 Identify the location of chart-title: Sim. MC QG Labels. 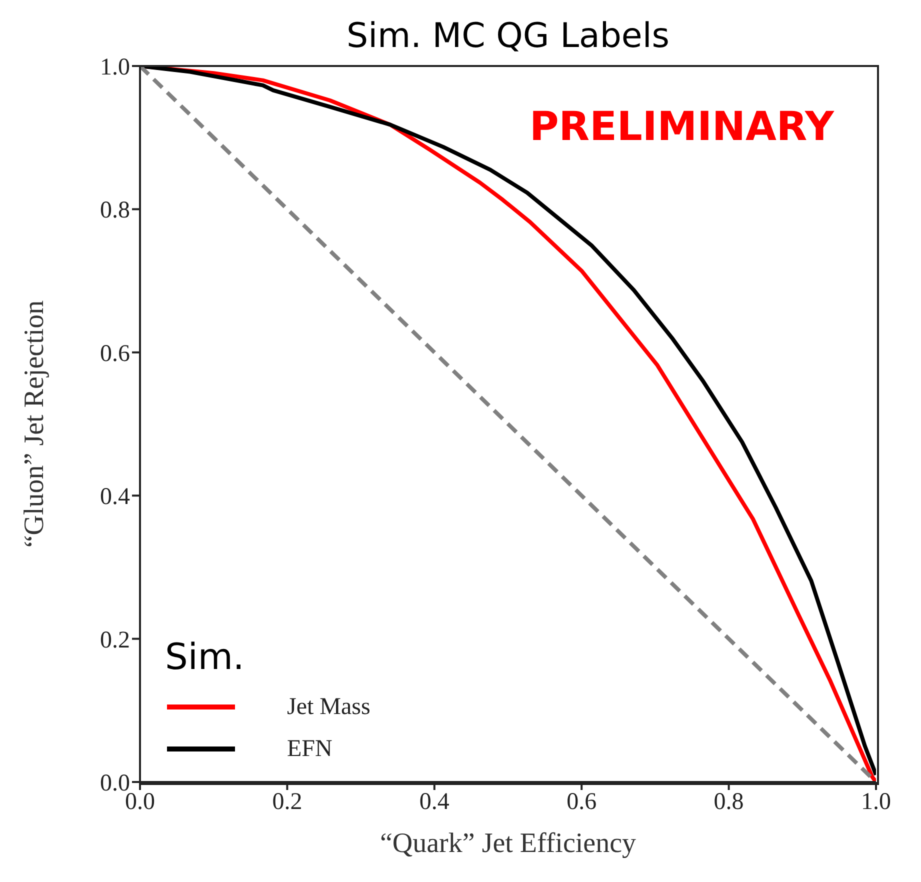
(508, 36).